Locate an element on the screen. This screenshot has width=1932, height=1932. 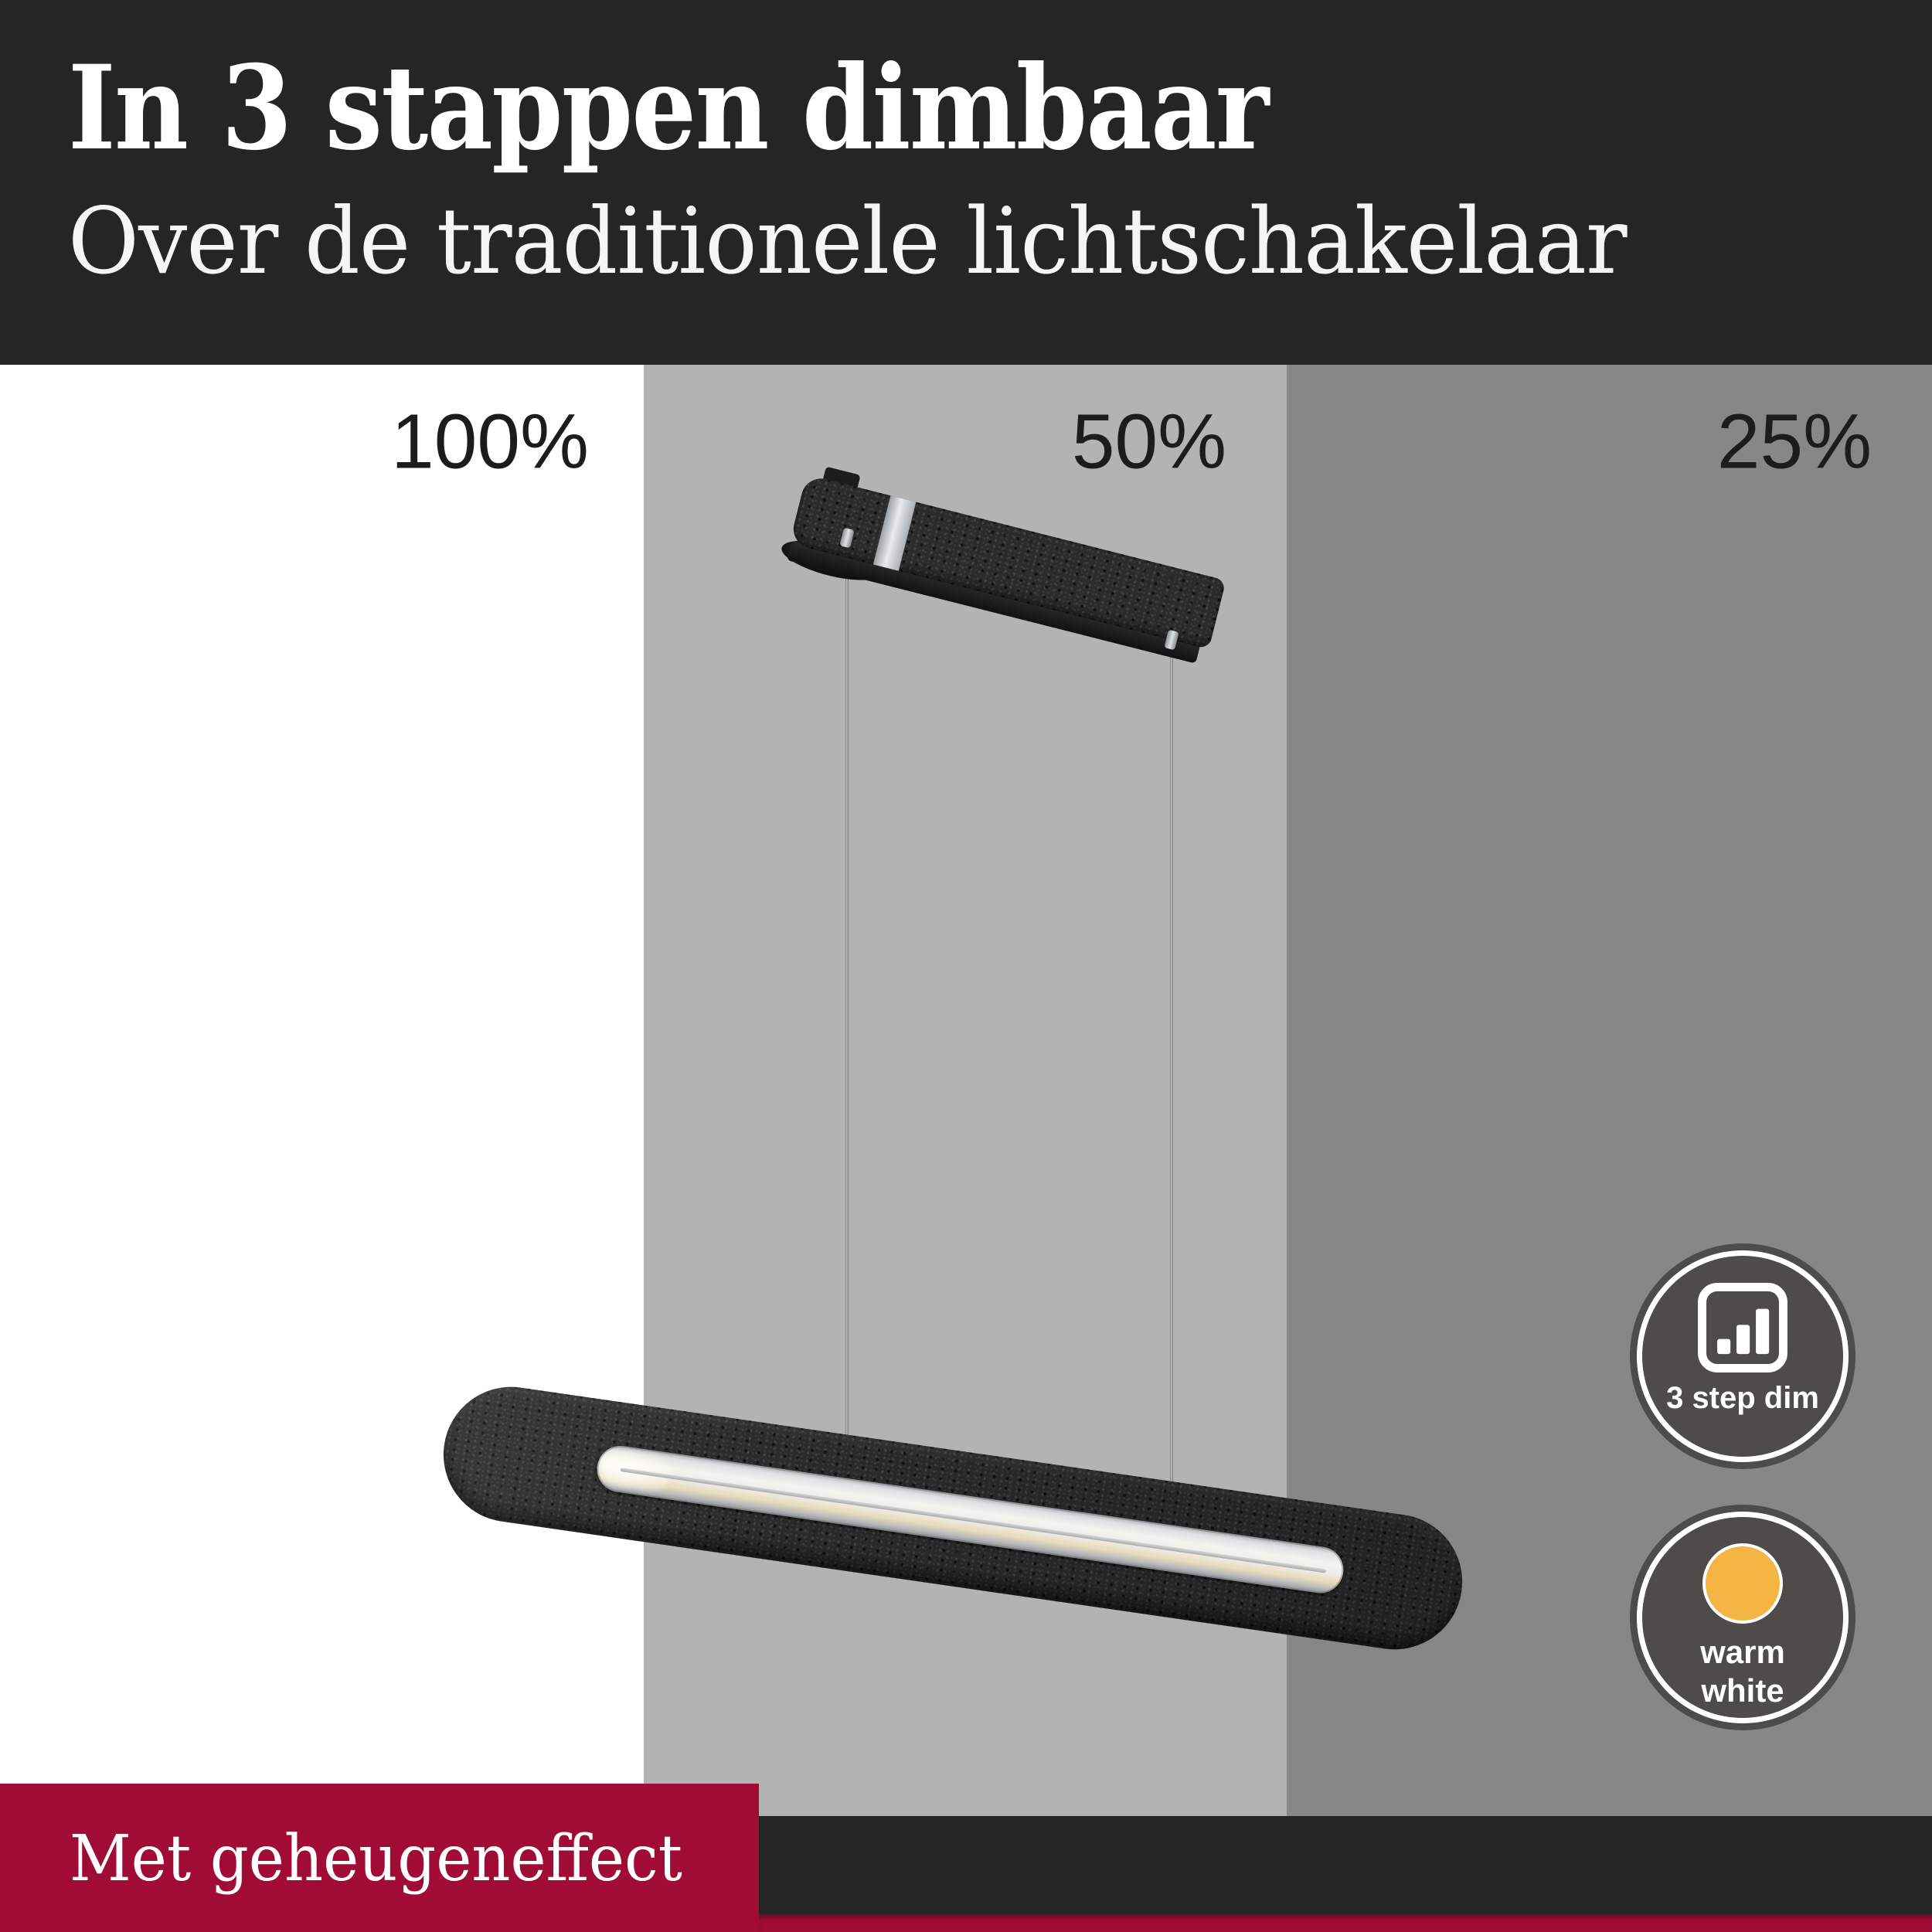
badge-3-step-dim-label: 3 step dim is located at coordinates (1742, 1398).